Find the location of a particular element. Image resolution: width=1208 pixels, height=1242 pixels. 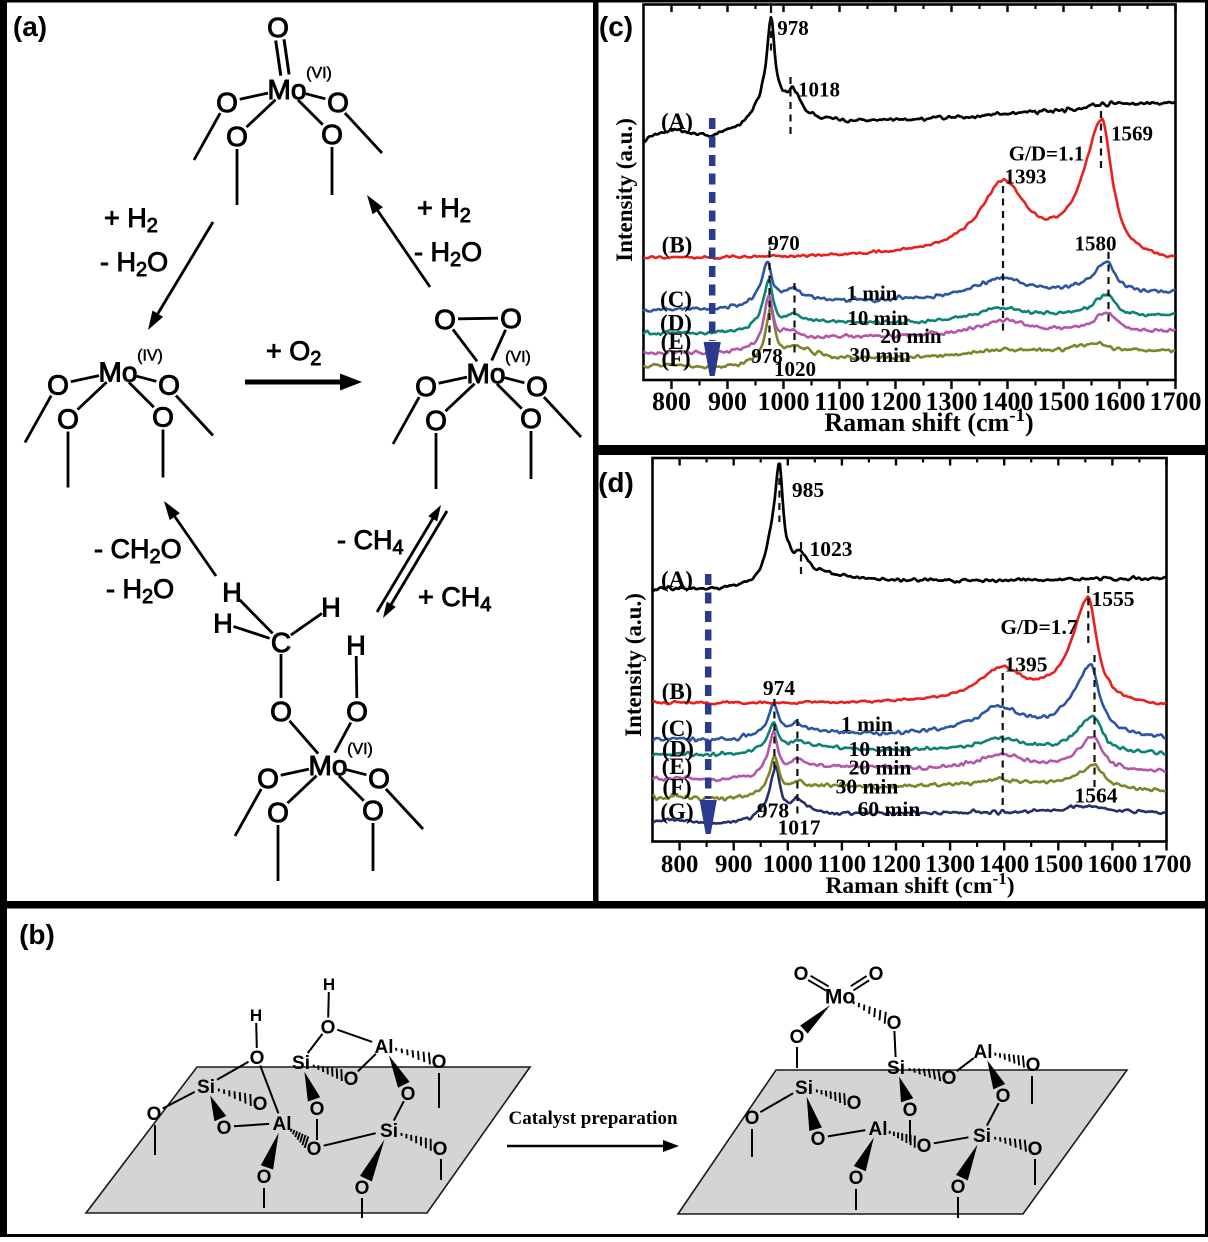

svg-text: - CH is located at coordinates (365, 540).